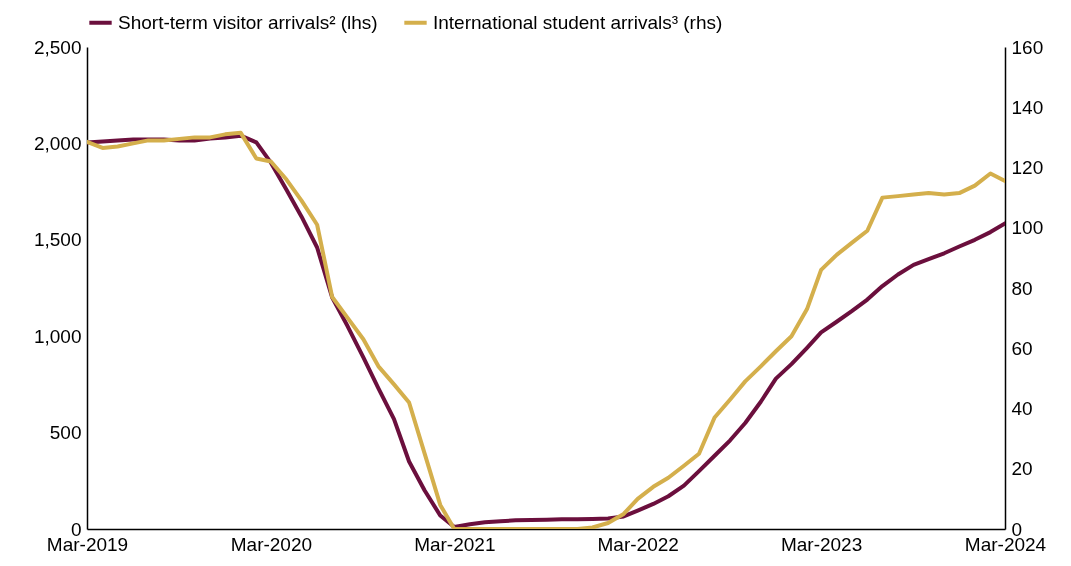  Describe the element at coordinates (1027, 47) in the screenshot. I see `y2-tick-label: 160` at that location.